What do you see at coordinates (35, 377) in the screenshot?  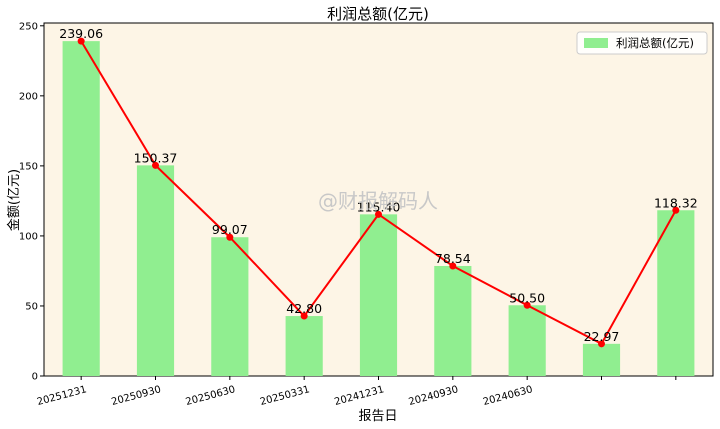 I see `y-tick-label: 0` at bounding box center [35, 377].